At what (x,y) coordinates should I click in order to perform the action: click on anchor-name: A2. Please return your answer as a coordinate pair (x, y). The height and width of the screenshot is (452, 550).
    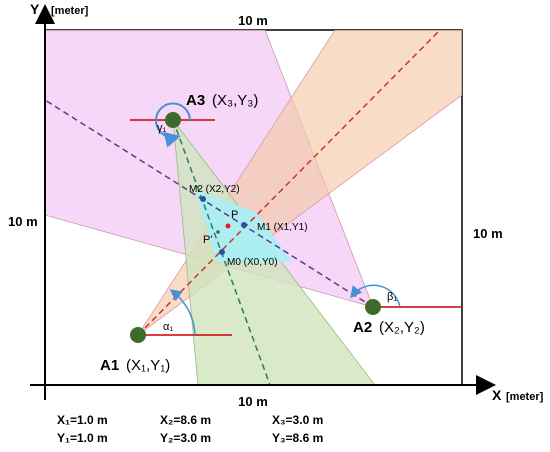
    Looking at the image, I should click on (362, 327).